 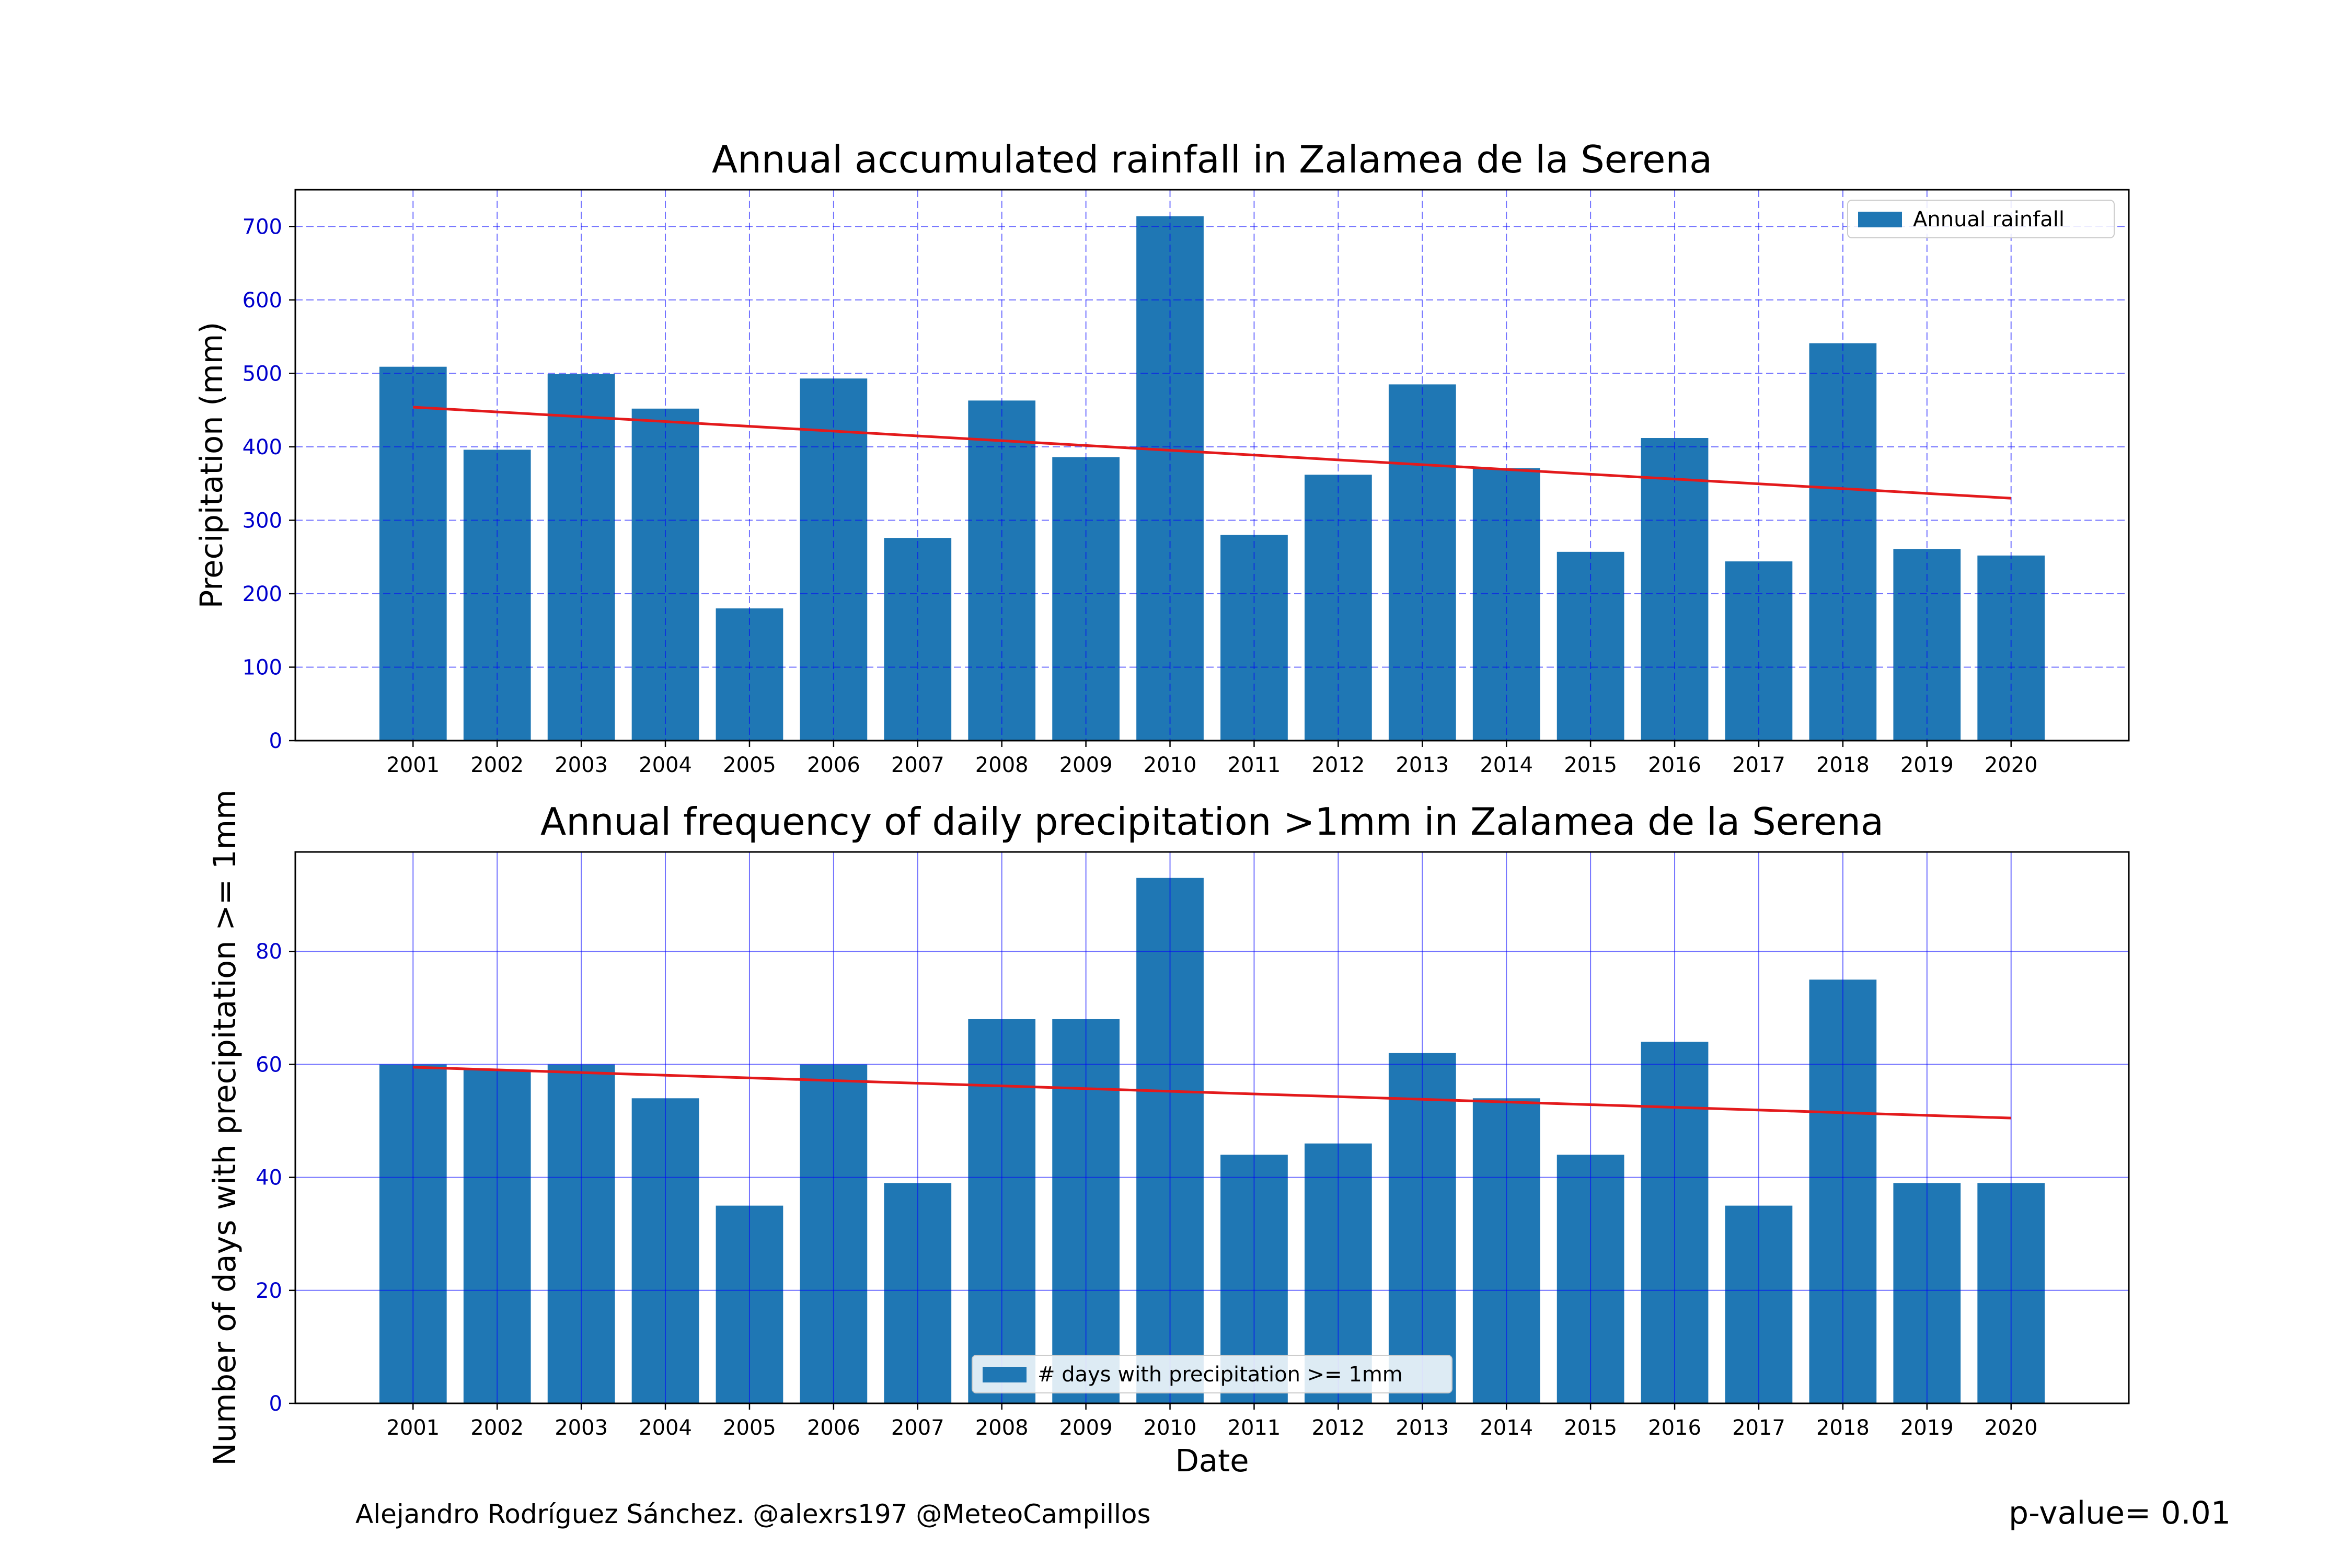 I want to click on chart2-trend-line, so click(x=1212, y=1093).